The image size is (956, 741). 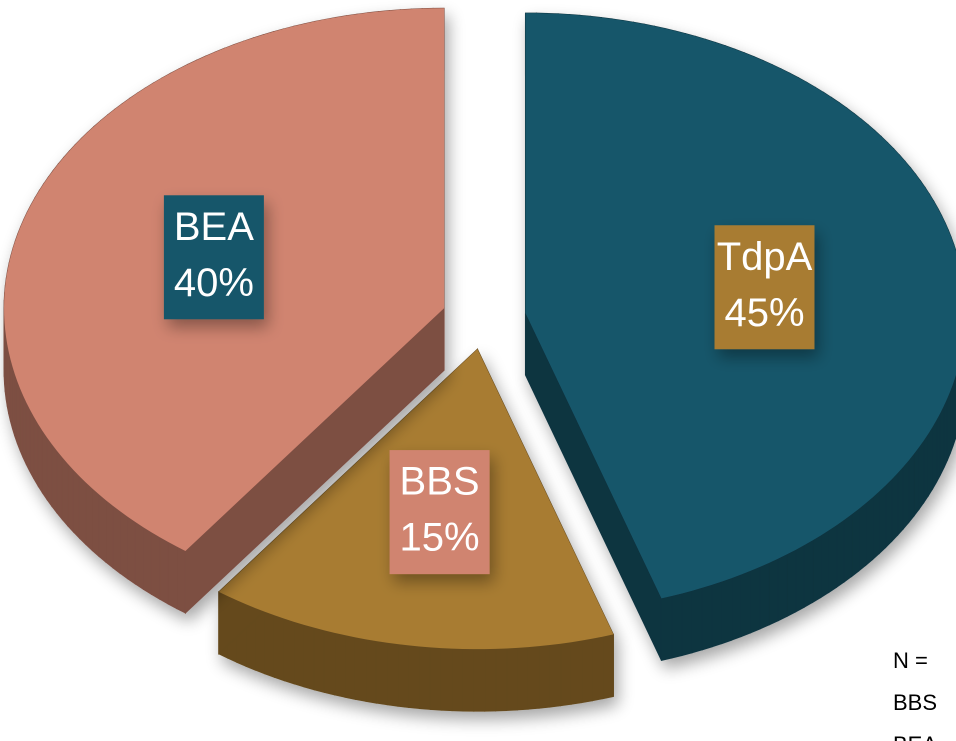 What do you see at coordinates (915, 736) in the screenshot?
I see `annotation: BEA` at bounding box center [915, 736].